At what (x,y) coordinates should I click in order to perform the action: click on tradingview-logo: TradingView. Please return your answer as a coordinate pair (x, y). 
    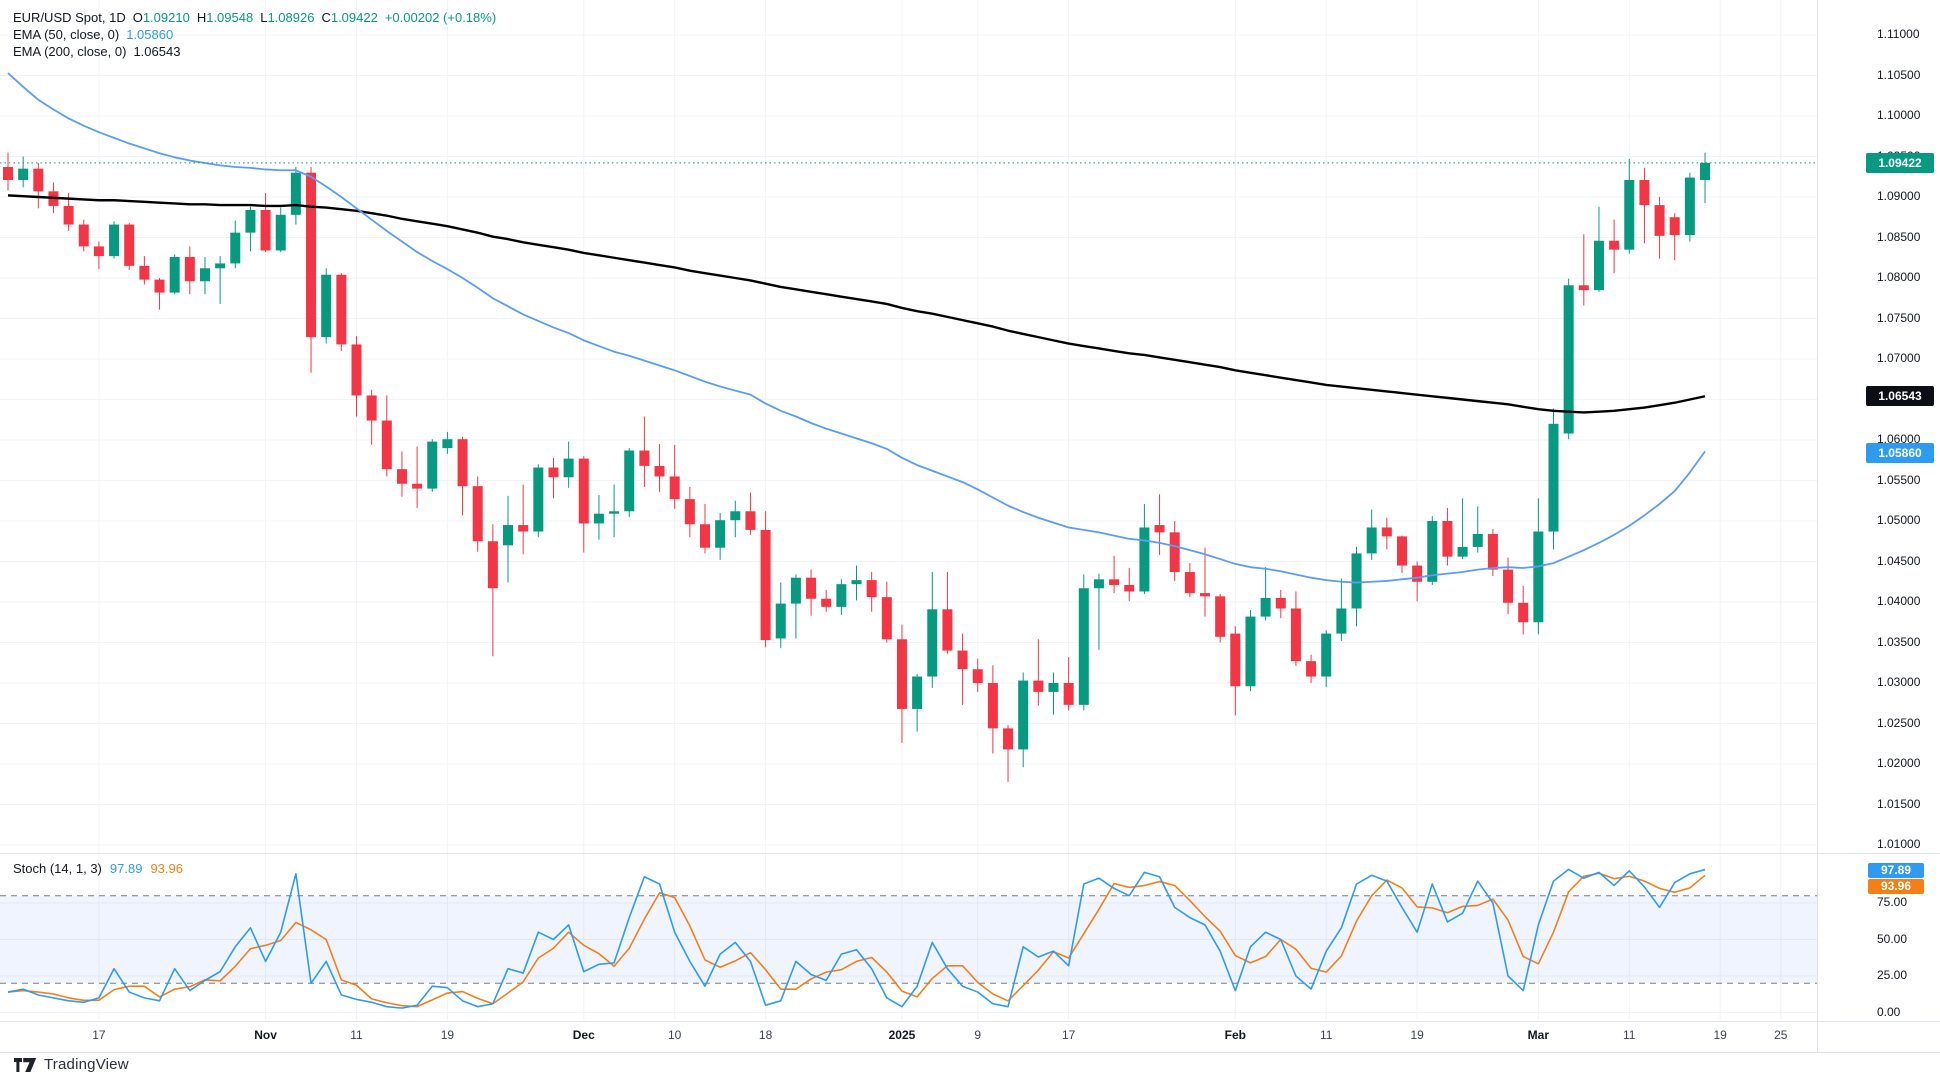
    Looking at the image, I should click on (71, 1064).